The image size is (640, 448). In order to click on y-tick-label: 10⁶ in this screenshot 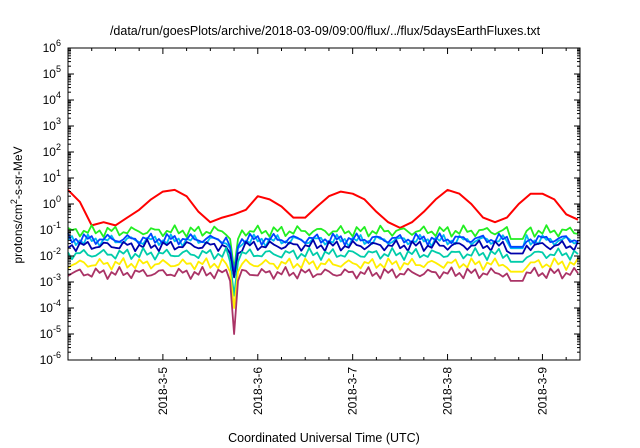, I will do `click(52, 46)`.